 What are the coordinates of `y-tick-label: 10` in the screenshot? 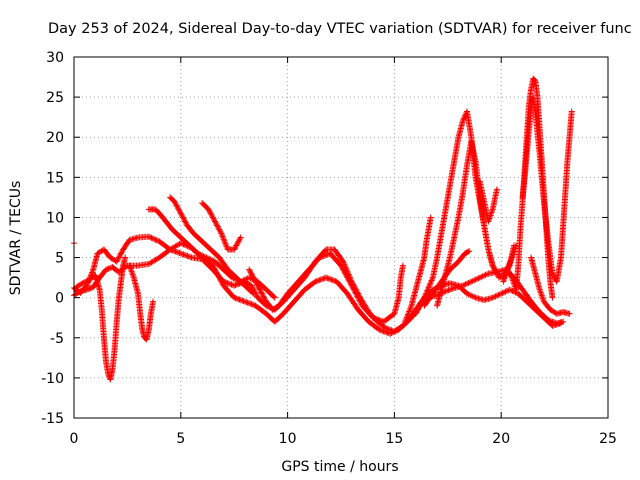 It's located at (55, 218).